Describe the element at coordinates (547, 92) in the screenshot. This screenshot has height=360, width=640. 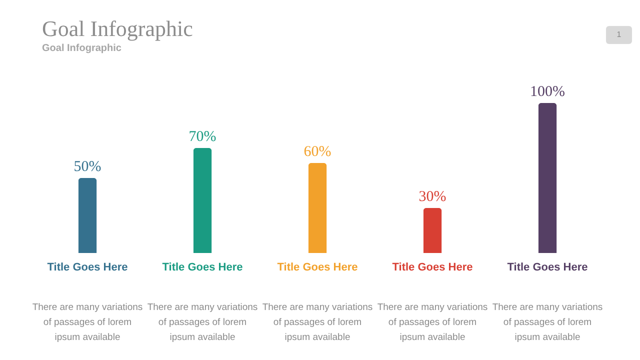
I see `data-label: 100%` at that location.